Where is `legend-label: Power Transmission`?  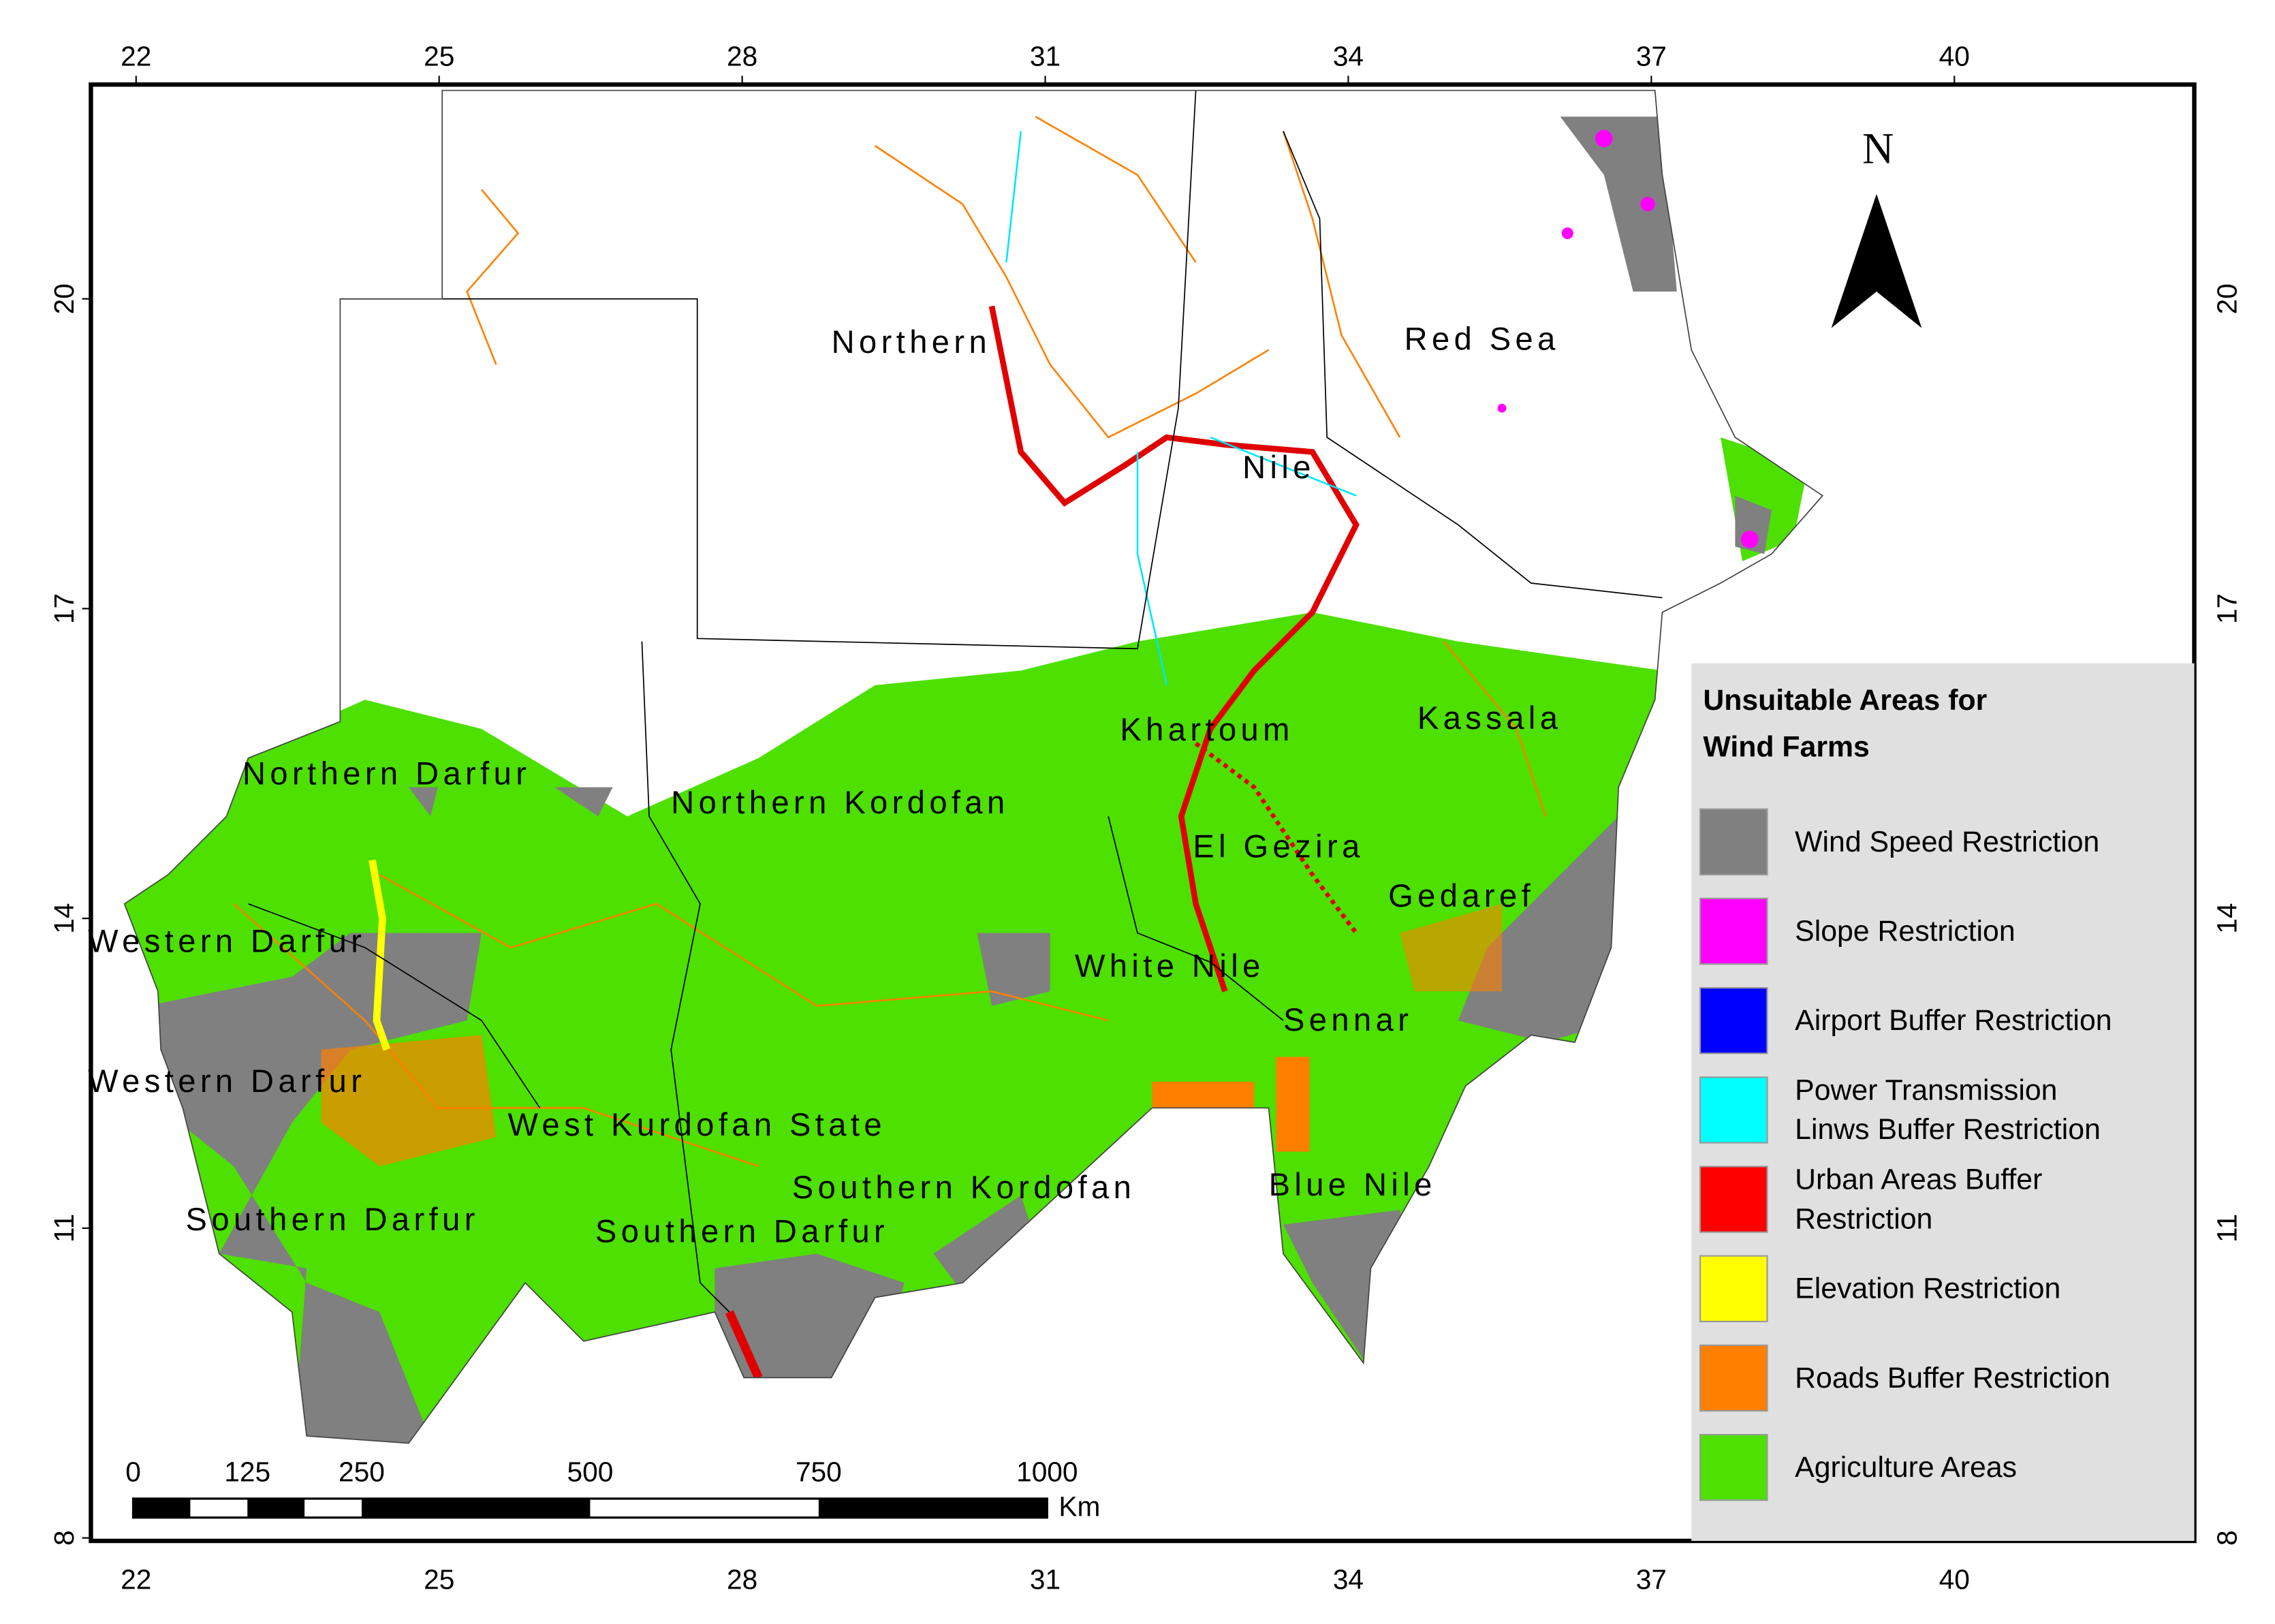 legend-label: Power Transmission is located at coordinates (1926, 1090).